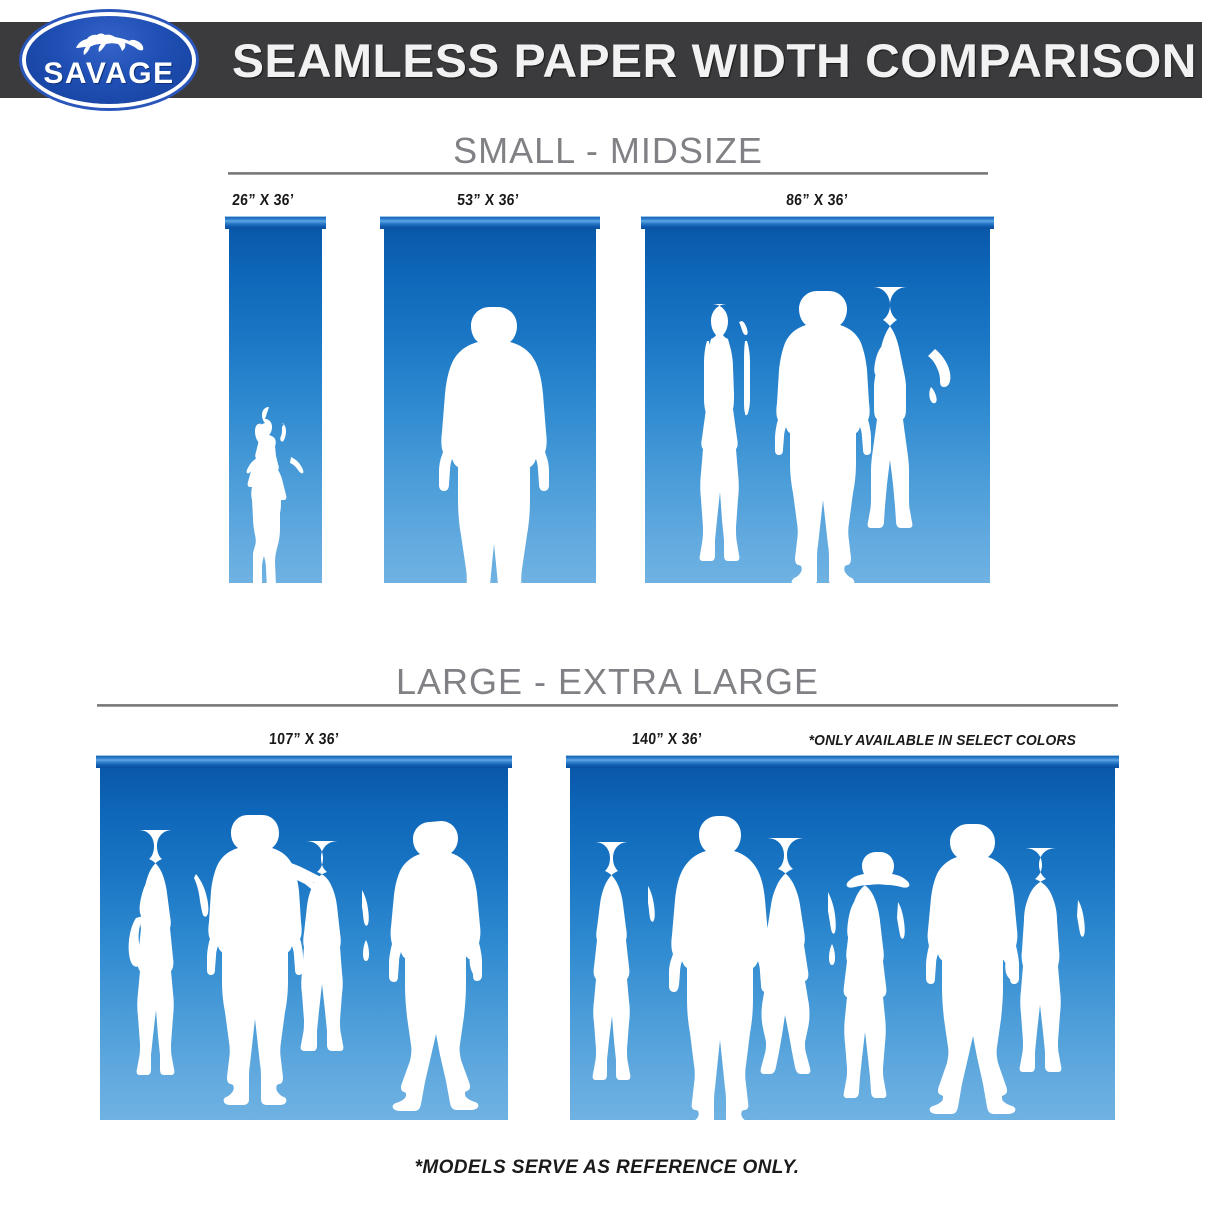 The height and width of the screenshot is (1214, 1214). Describe the element at coordinates (667, 739) in the screenshot. I see `panel-label-140: 140” X 36’` at that location.